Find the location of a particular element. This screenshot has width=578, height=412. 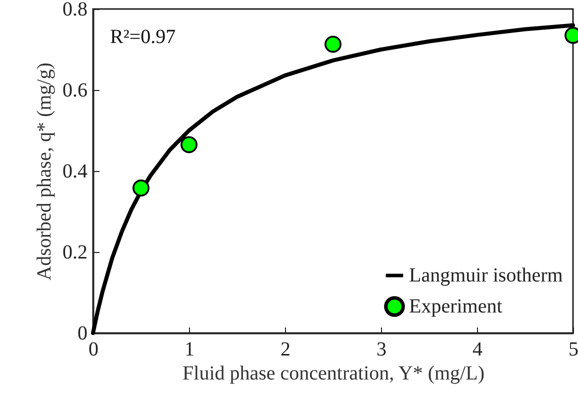

x-axis-title: Fluid phase concentration, Y* (mg/L) is located at coordinates (333, 373).